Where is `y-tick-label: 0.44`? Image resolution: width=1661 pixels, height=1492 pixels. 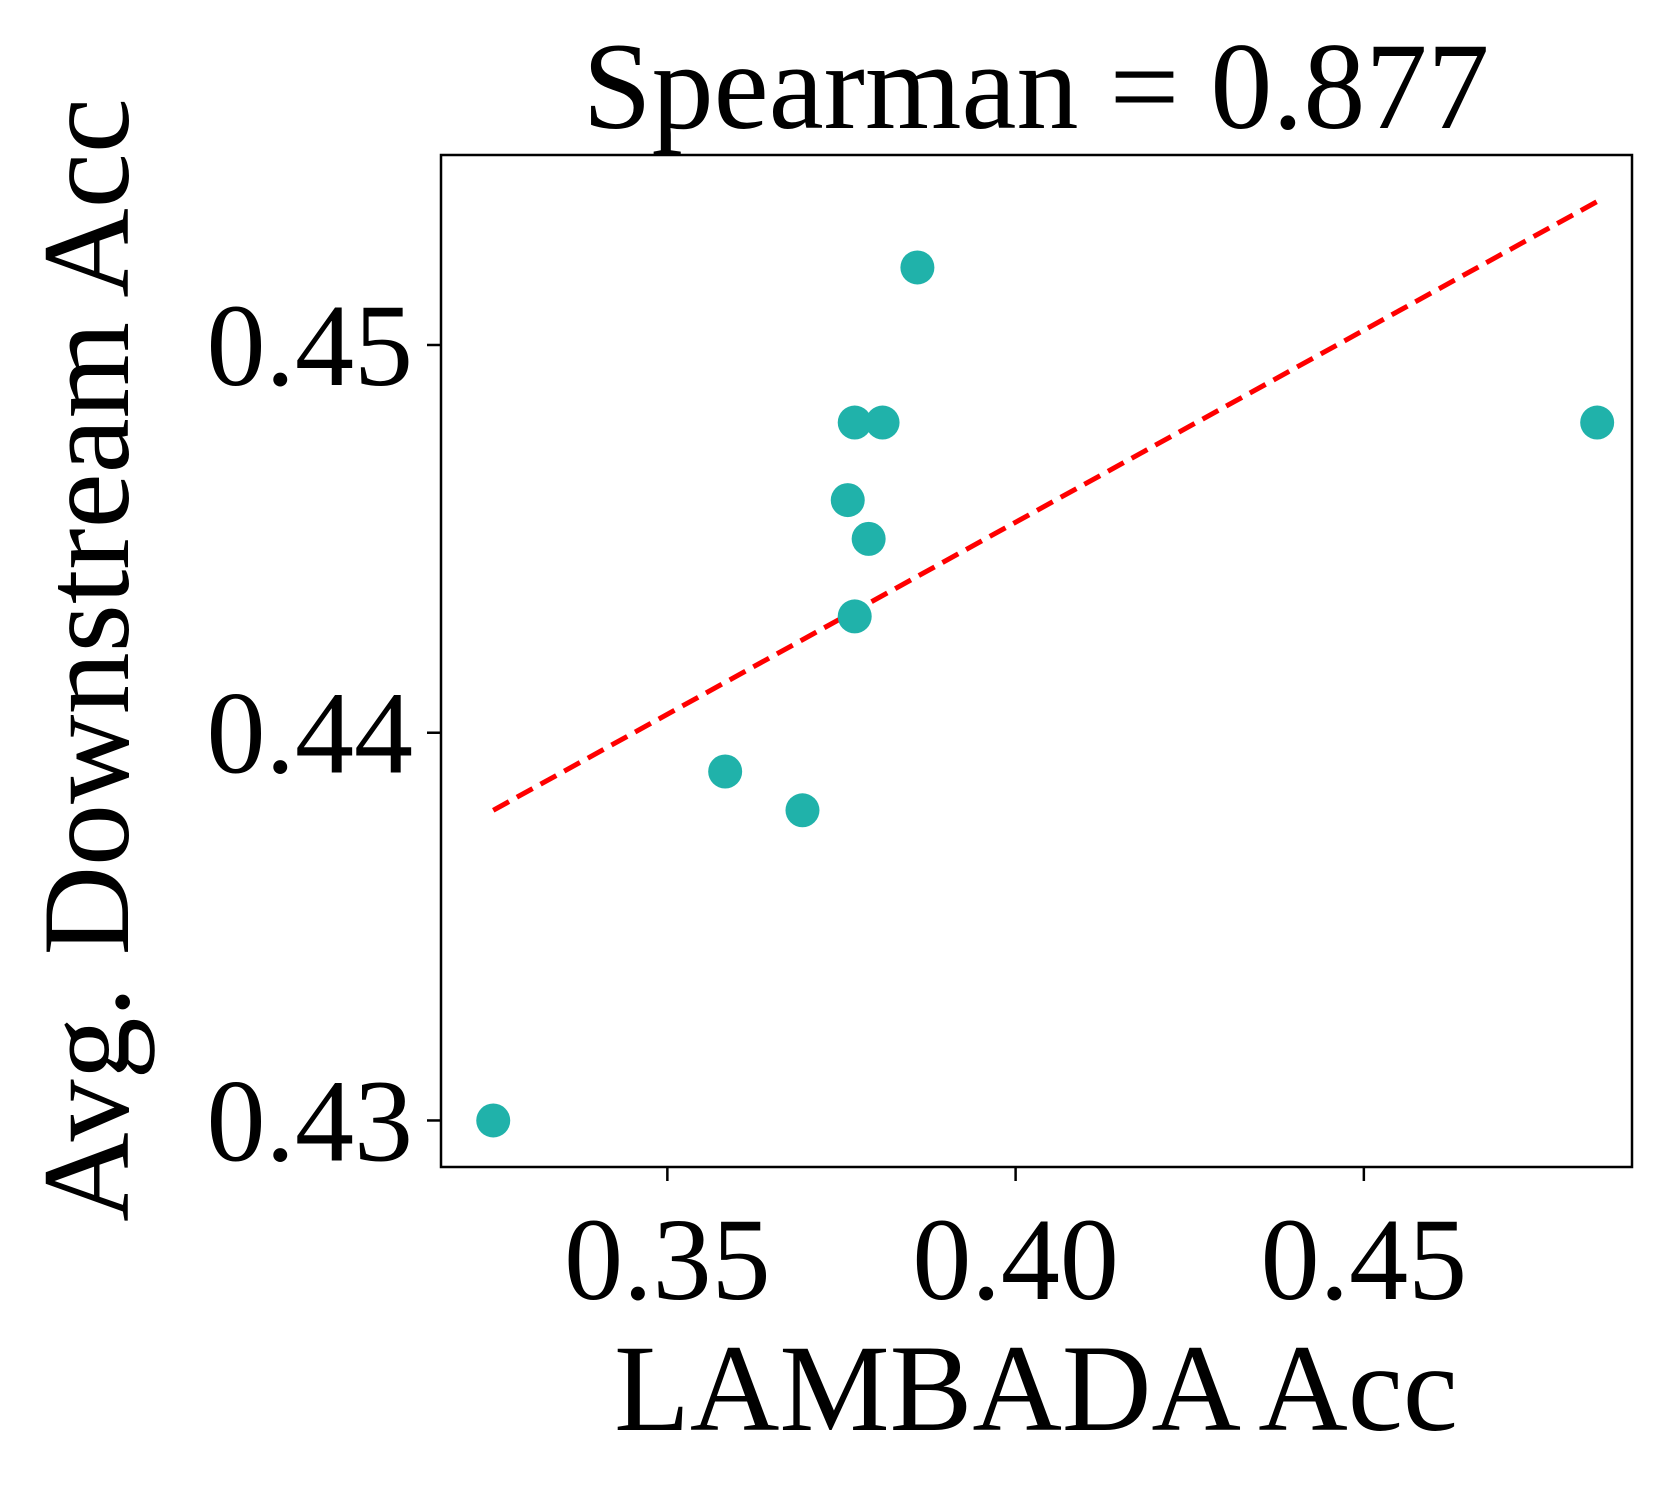 y-tick-label: 0.44 is located at coordinates (310, 733).